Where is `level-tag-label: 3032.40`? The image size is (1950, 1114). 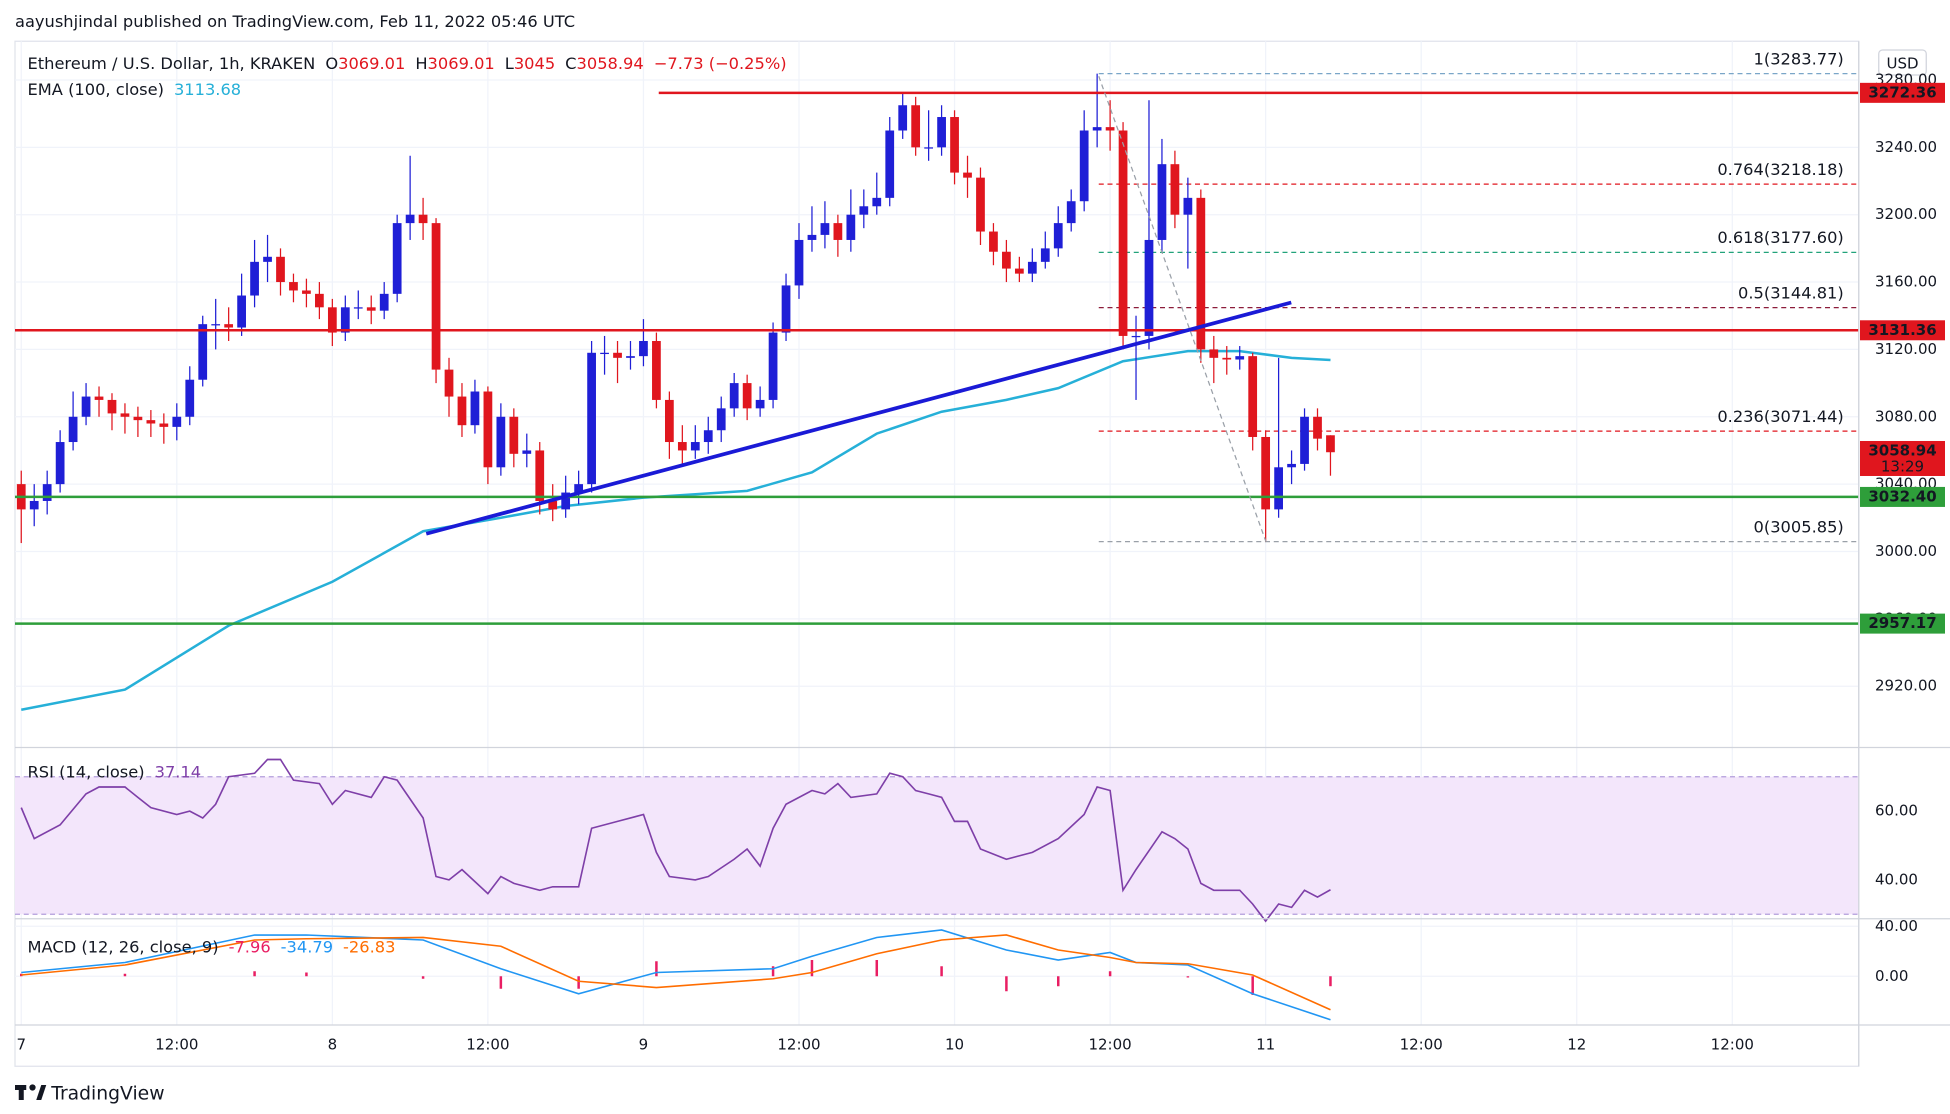
level-tag-label: 3032.40 is located at coordinates (1902, 496).